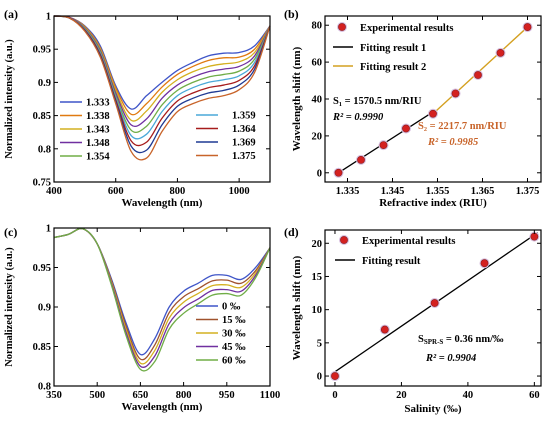  I want to click on x-tick-label: 0, so click(334, 395).